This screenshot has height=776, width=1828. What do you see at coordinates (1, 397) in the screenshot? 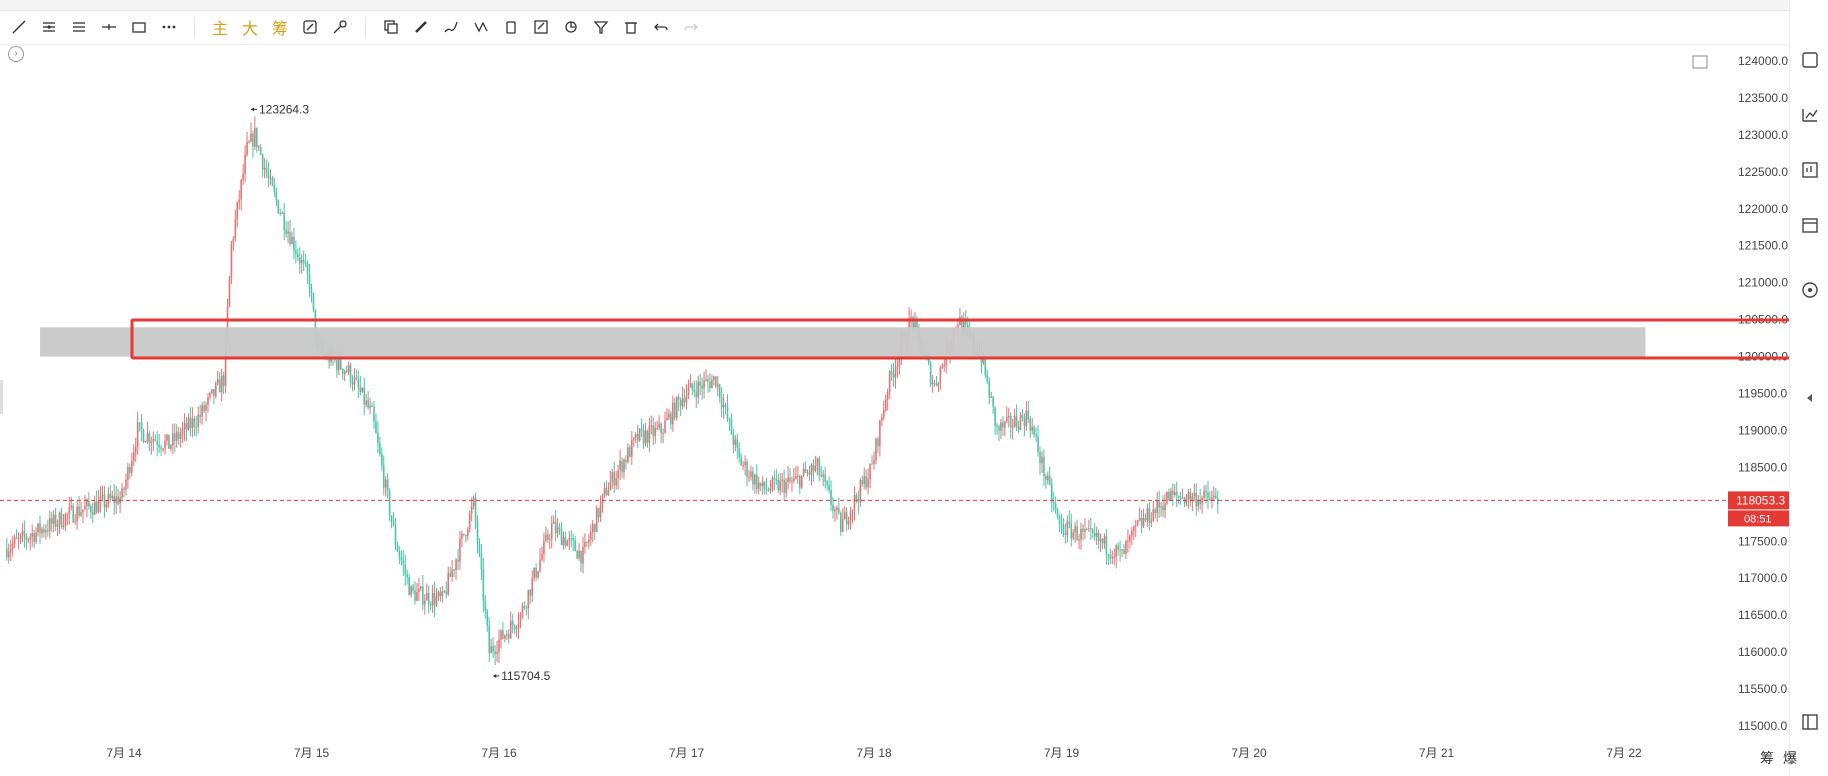
I see `left-panel-handle` at bounding box center [1, 397].